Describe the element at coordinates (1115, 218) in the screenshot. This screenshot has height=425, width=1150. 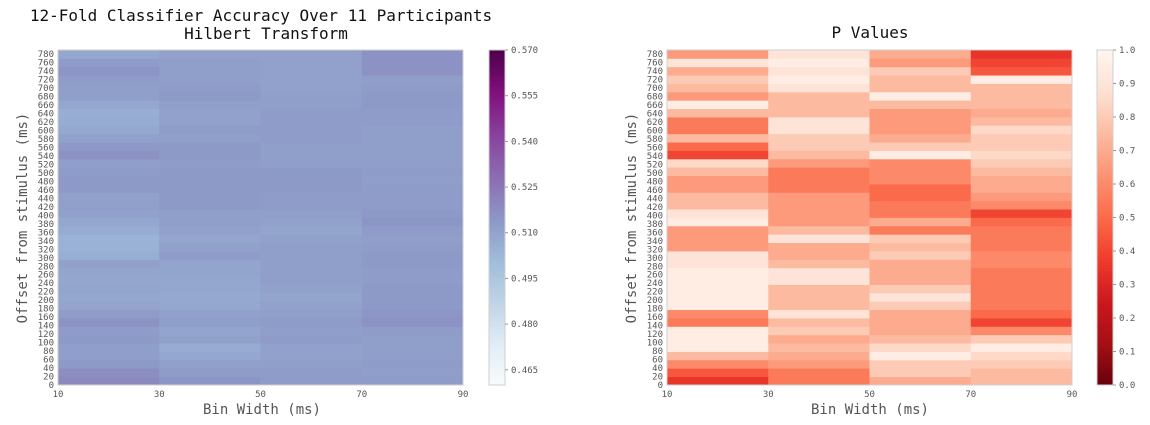
I see `pvalue-colorbar: 0.0 0.1 0.2 0.3 0.4 0.5 0.6 0.7 0.8 0.9 1.0` at that location.